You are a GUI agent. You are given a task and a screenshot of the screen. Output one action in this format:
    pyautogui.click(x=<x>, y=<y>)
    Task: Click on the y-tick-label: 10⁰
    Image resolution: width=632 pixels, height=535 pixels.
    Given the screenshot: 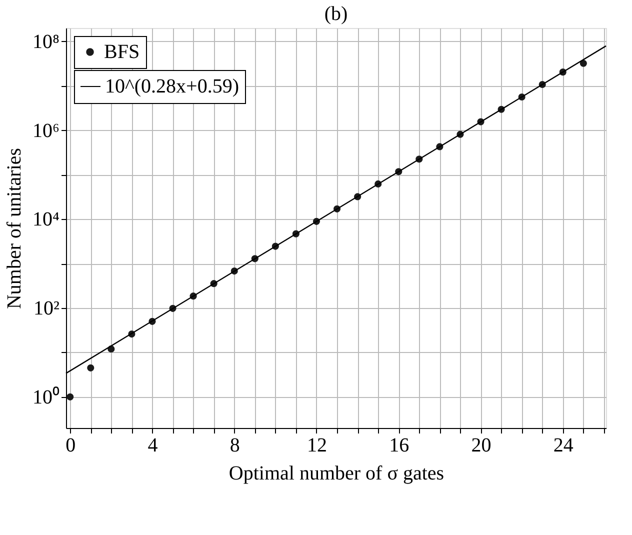 What is the action you would take?
    pyautogui.click(x=46, y=396)
    